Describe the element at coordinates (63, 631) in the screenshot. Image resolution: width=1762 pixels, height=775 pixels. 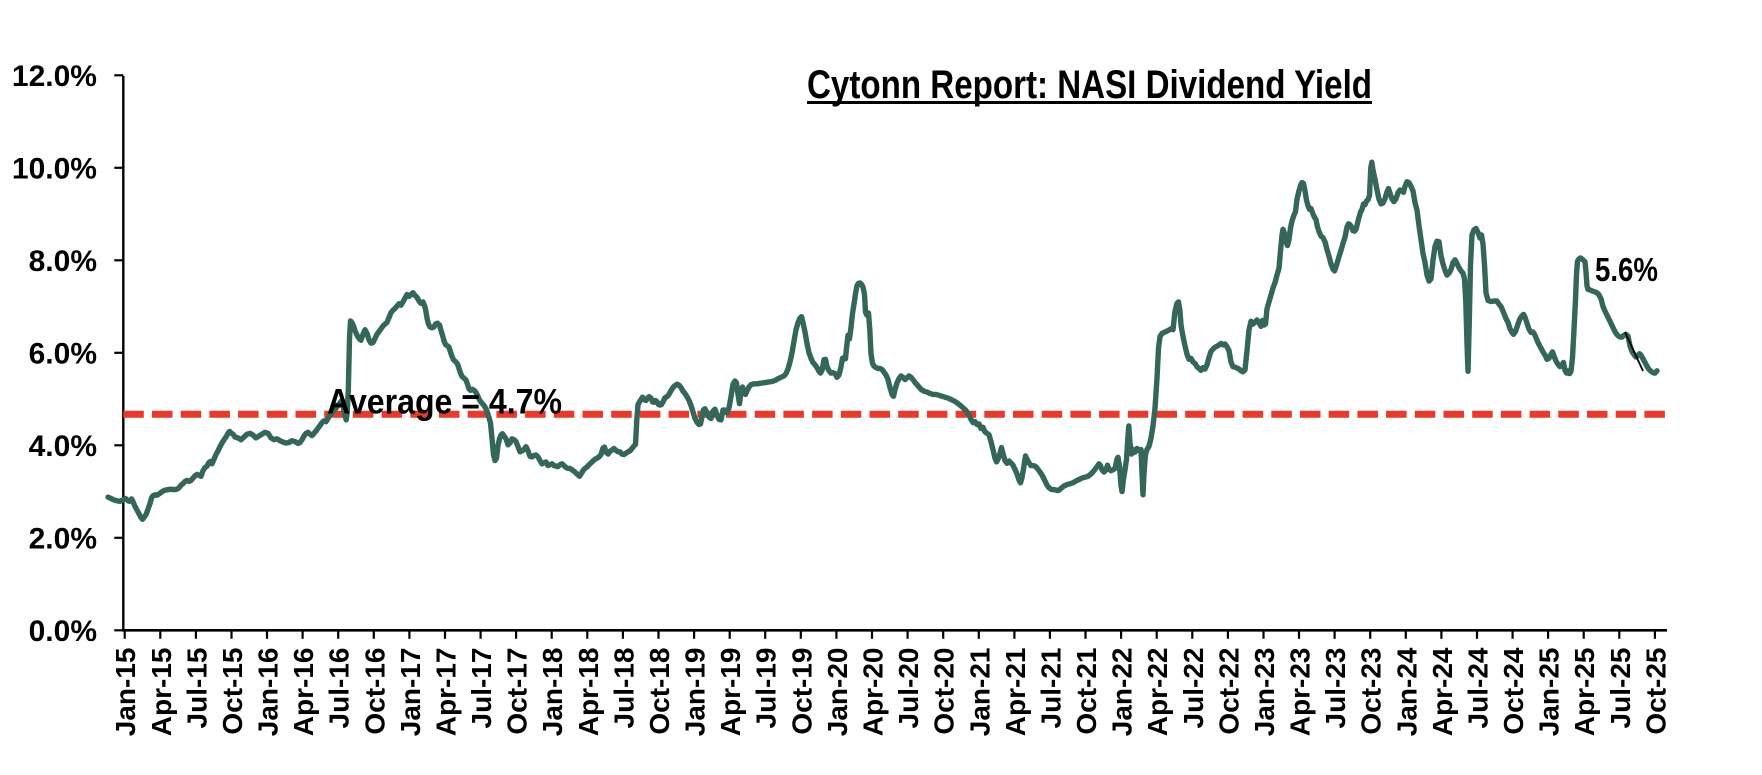
I see `svg-text: 0.0%` at that location.